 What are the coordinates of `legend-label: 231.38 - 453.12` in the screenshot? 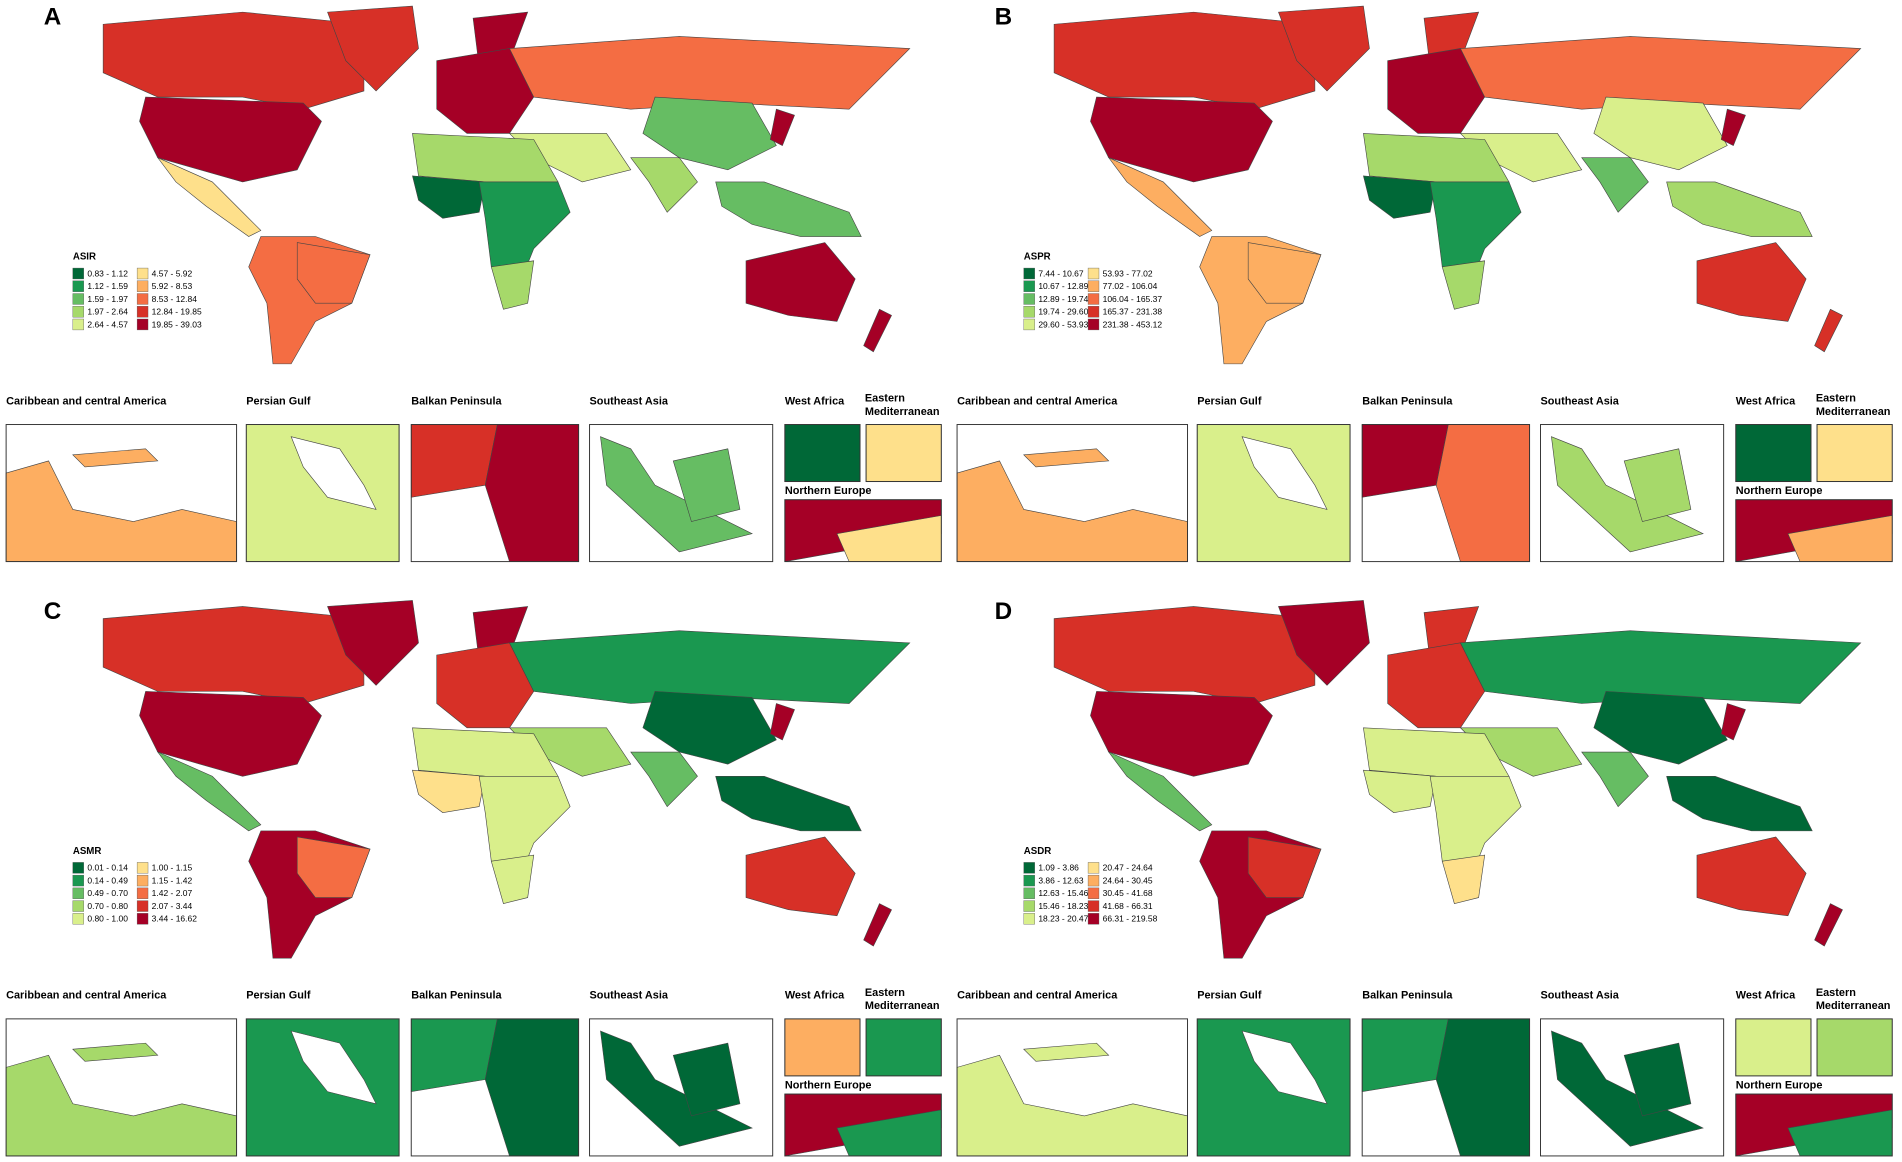 It's located at (1133, 324).